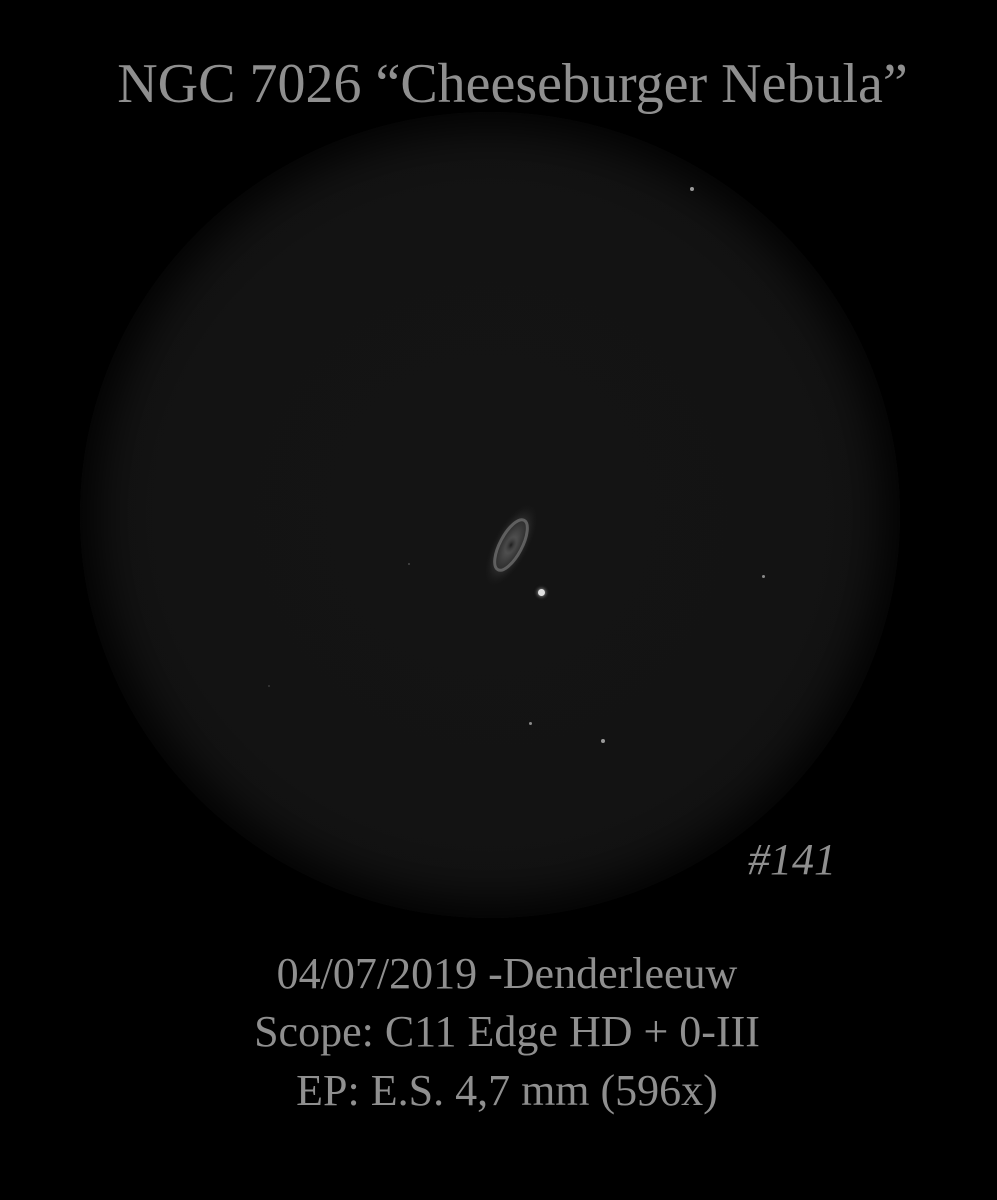 The height and width of the screenshot is (1200, 997). I want to click on nebula, so click(511, 545).